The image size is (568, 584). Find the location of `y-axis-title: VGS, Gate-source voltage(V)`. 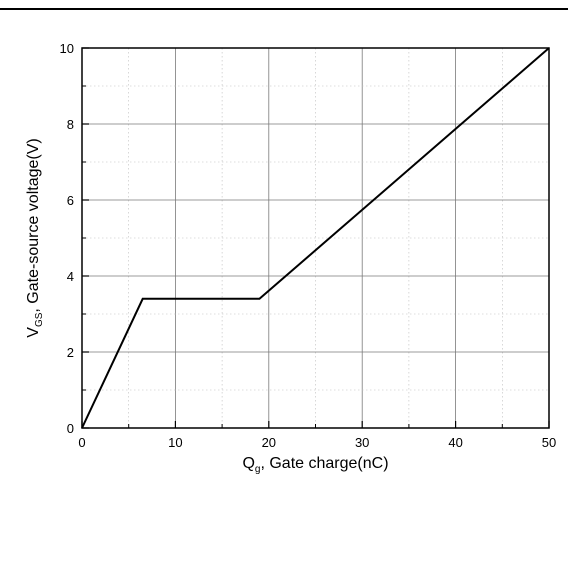

y-axis-title: VGS, Gate-source voltage(V) is located at coordinates (35, 237).